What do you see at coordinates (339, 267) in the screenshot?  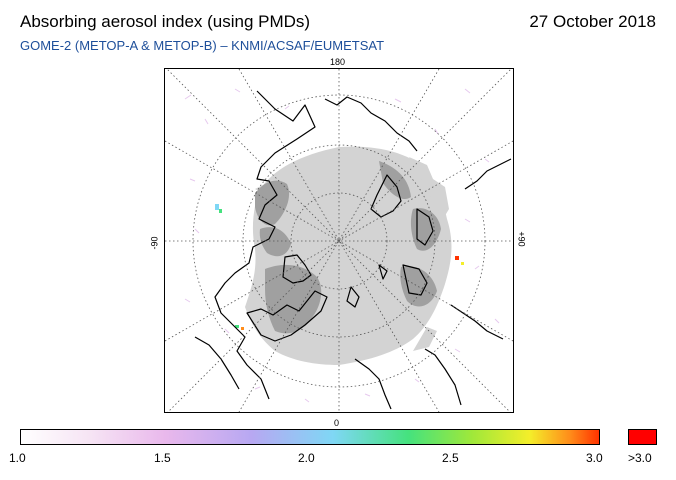 I see `aerosol-hotspots` at bounding box center [339, 267].